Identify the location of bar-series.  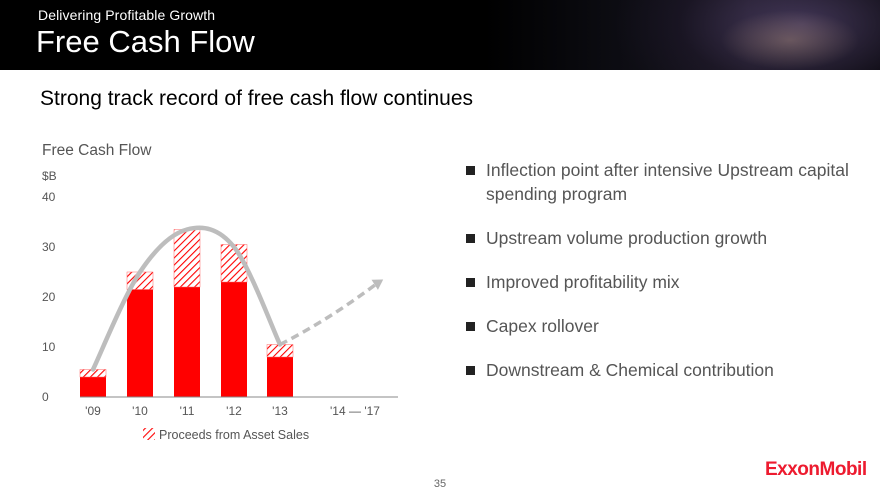
(186, 313).